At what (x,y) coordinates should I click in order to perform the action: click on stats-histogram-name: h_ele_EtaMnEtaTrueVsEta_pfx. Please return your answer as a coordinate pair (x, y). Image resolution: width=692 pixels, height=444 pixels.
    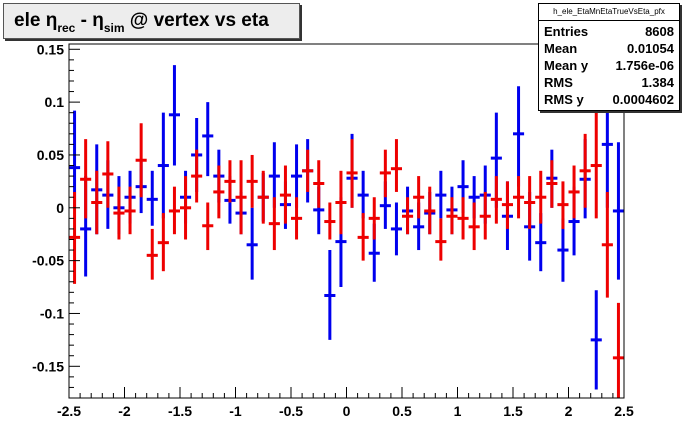
    Looking at the image, I should click on (609, 12).